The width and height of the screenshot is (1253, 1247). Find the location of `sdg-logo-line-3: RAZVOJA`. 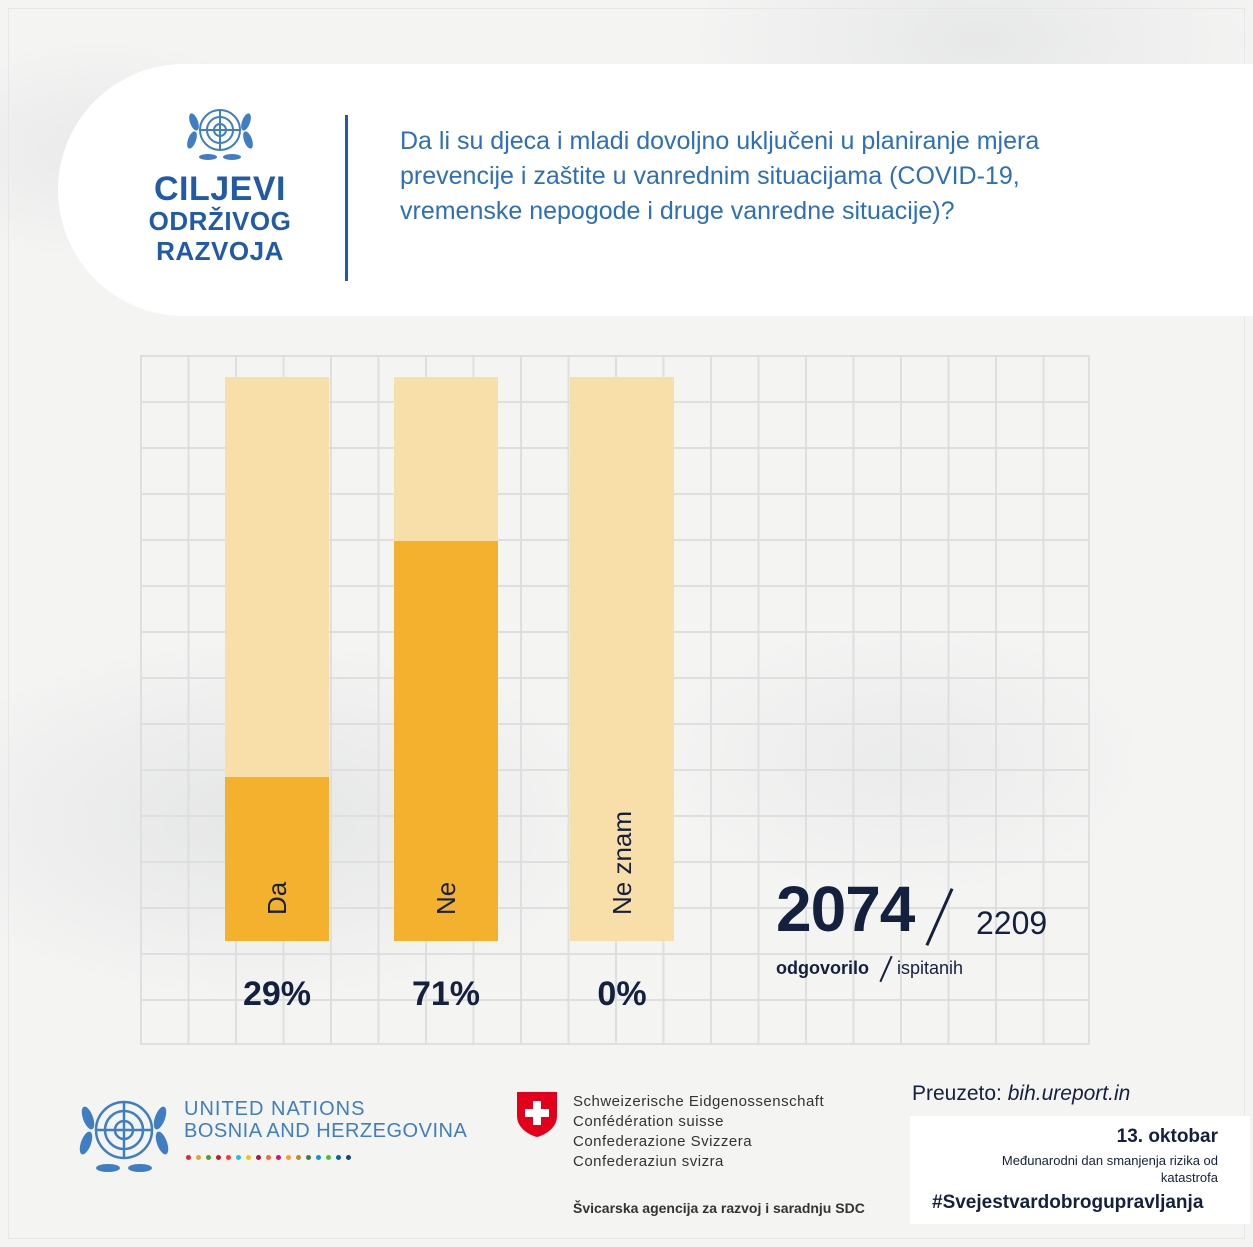

sdg-logo-line-3: RAZVOJA is located at coordinates (220, 251).